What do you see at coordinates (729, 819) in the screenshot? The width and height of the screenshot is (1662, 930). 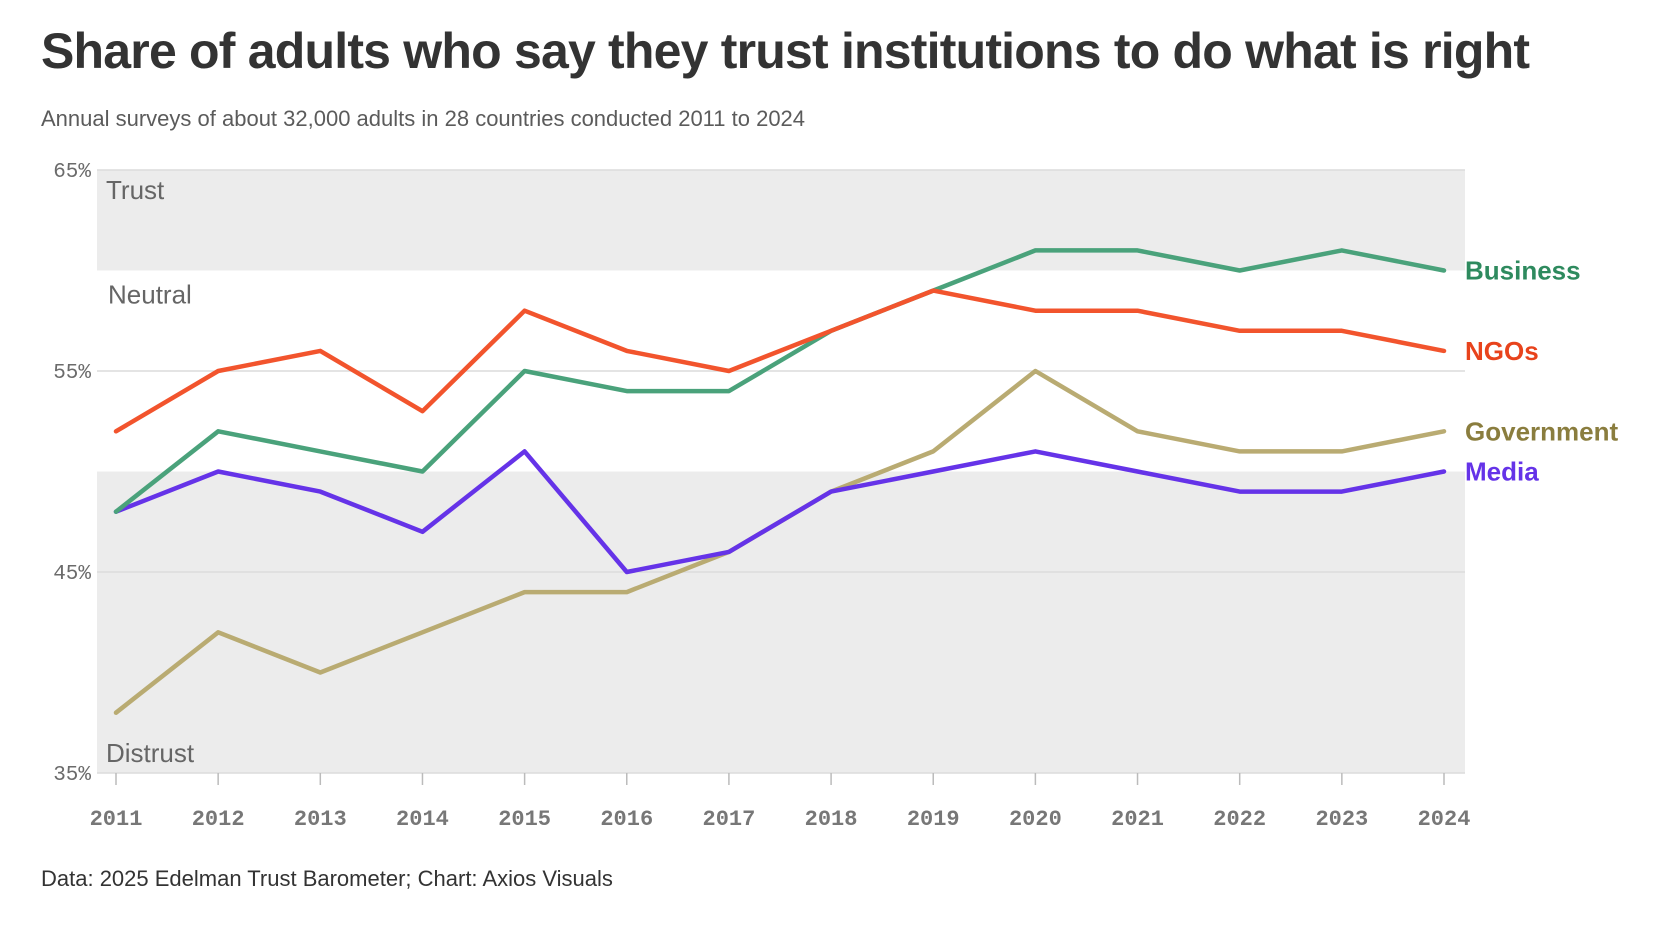 I see `x-tick-label: 2017` at bounding box center [729, 819].